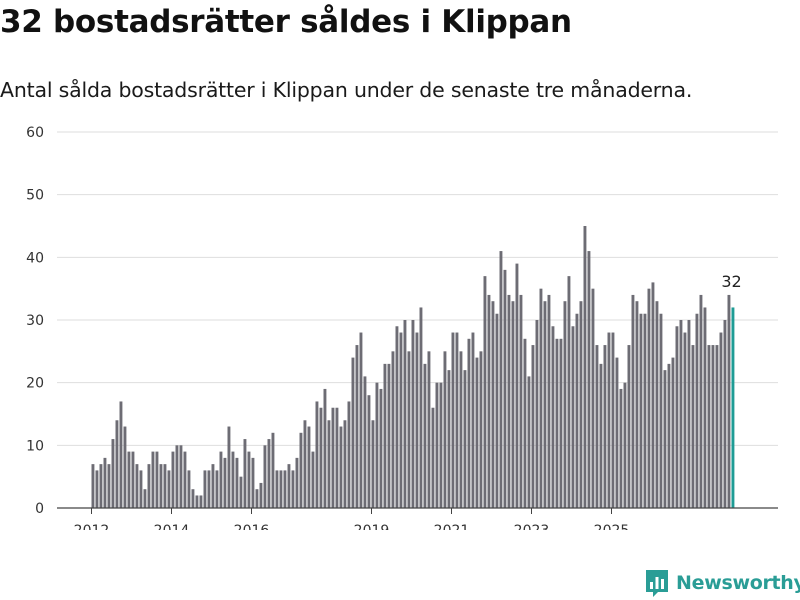  I want to click on x-tick-label: 2023, so click(532, 526).